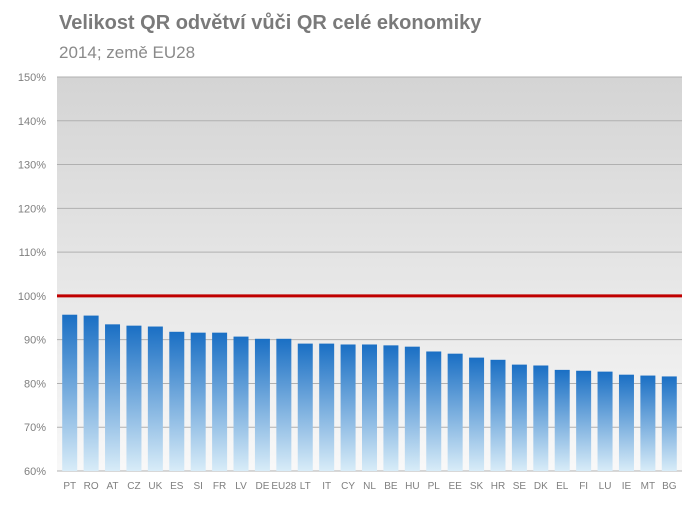  What do you see at coordinates (412, 486) in the screenshot?
I see `x-tick-label: HU` at bounding box center [412, 486].